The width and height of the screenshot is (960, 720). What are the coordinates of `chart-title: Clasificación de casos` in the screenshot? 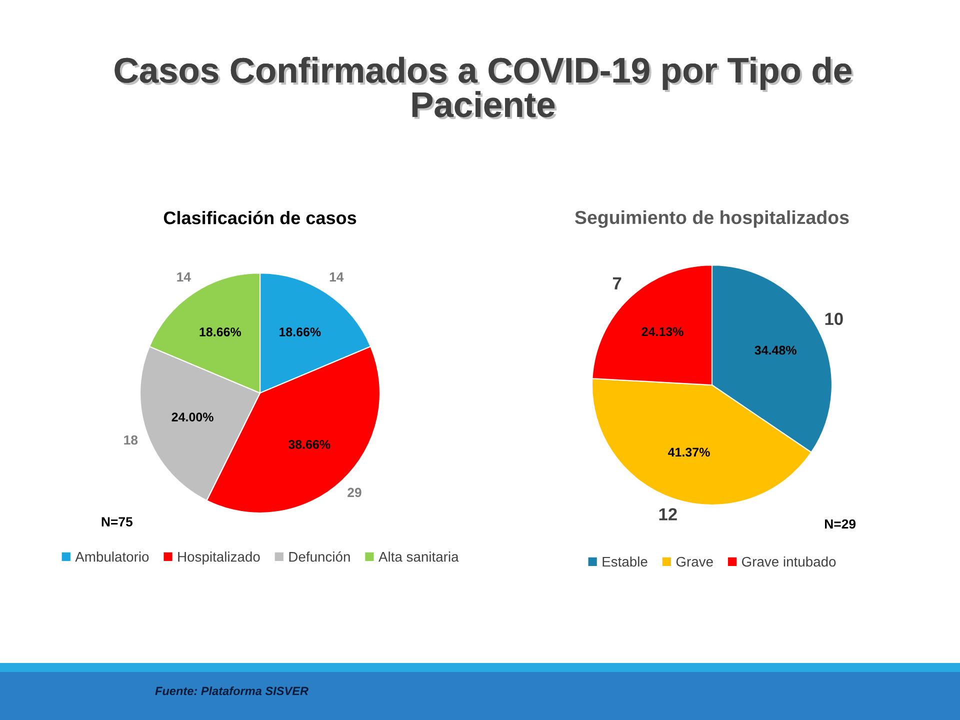 It's located at (260, 217).